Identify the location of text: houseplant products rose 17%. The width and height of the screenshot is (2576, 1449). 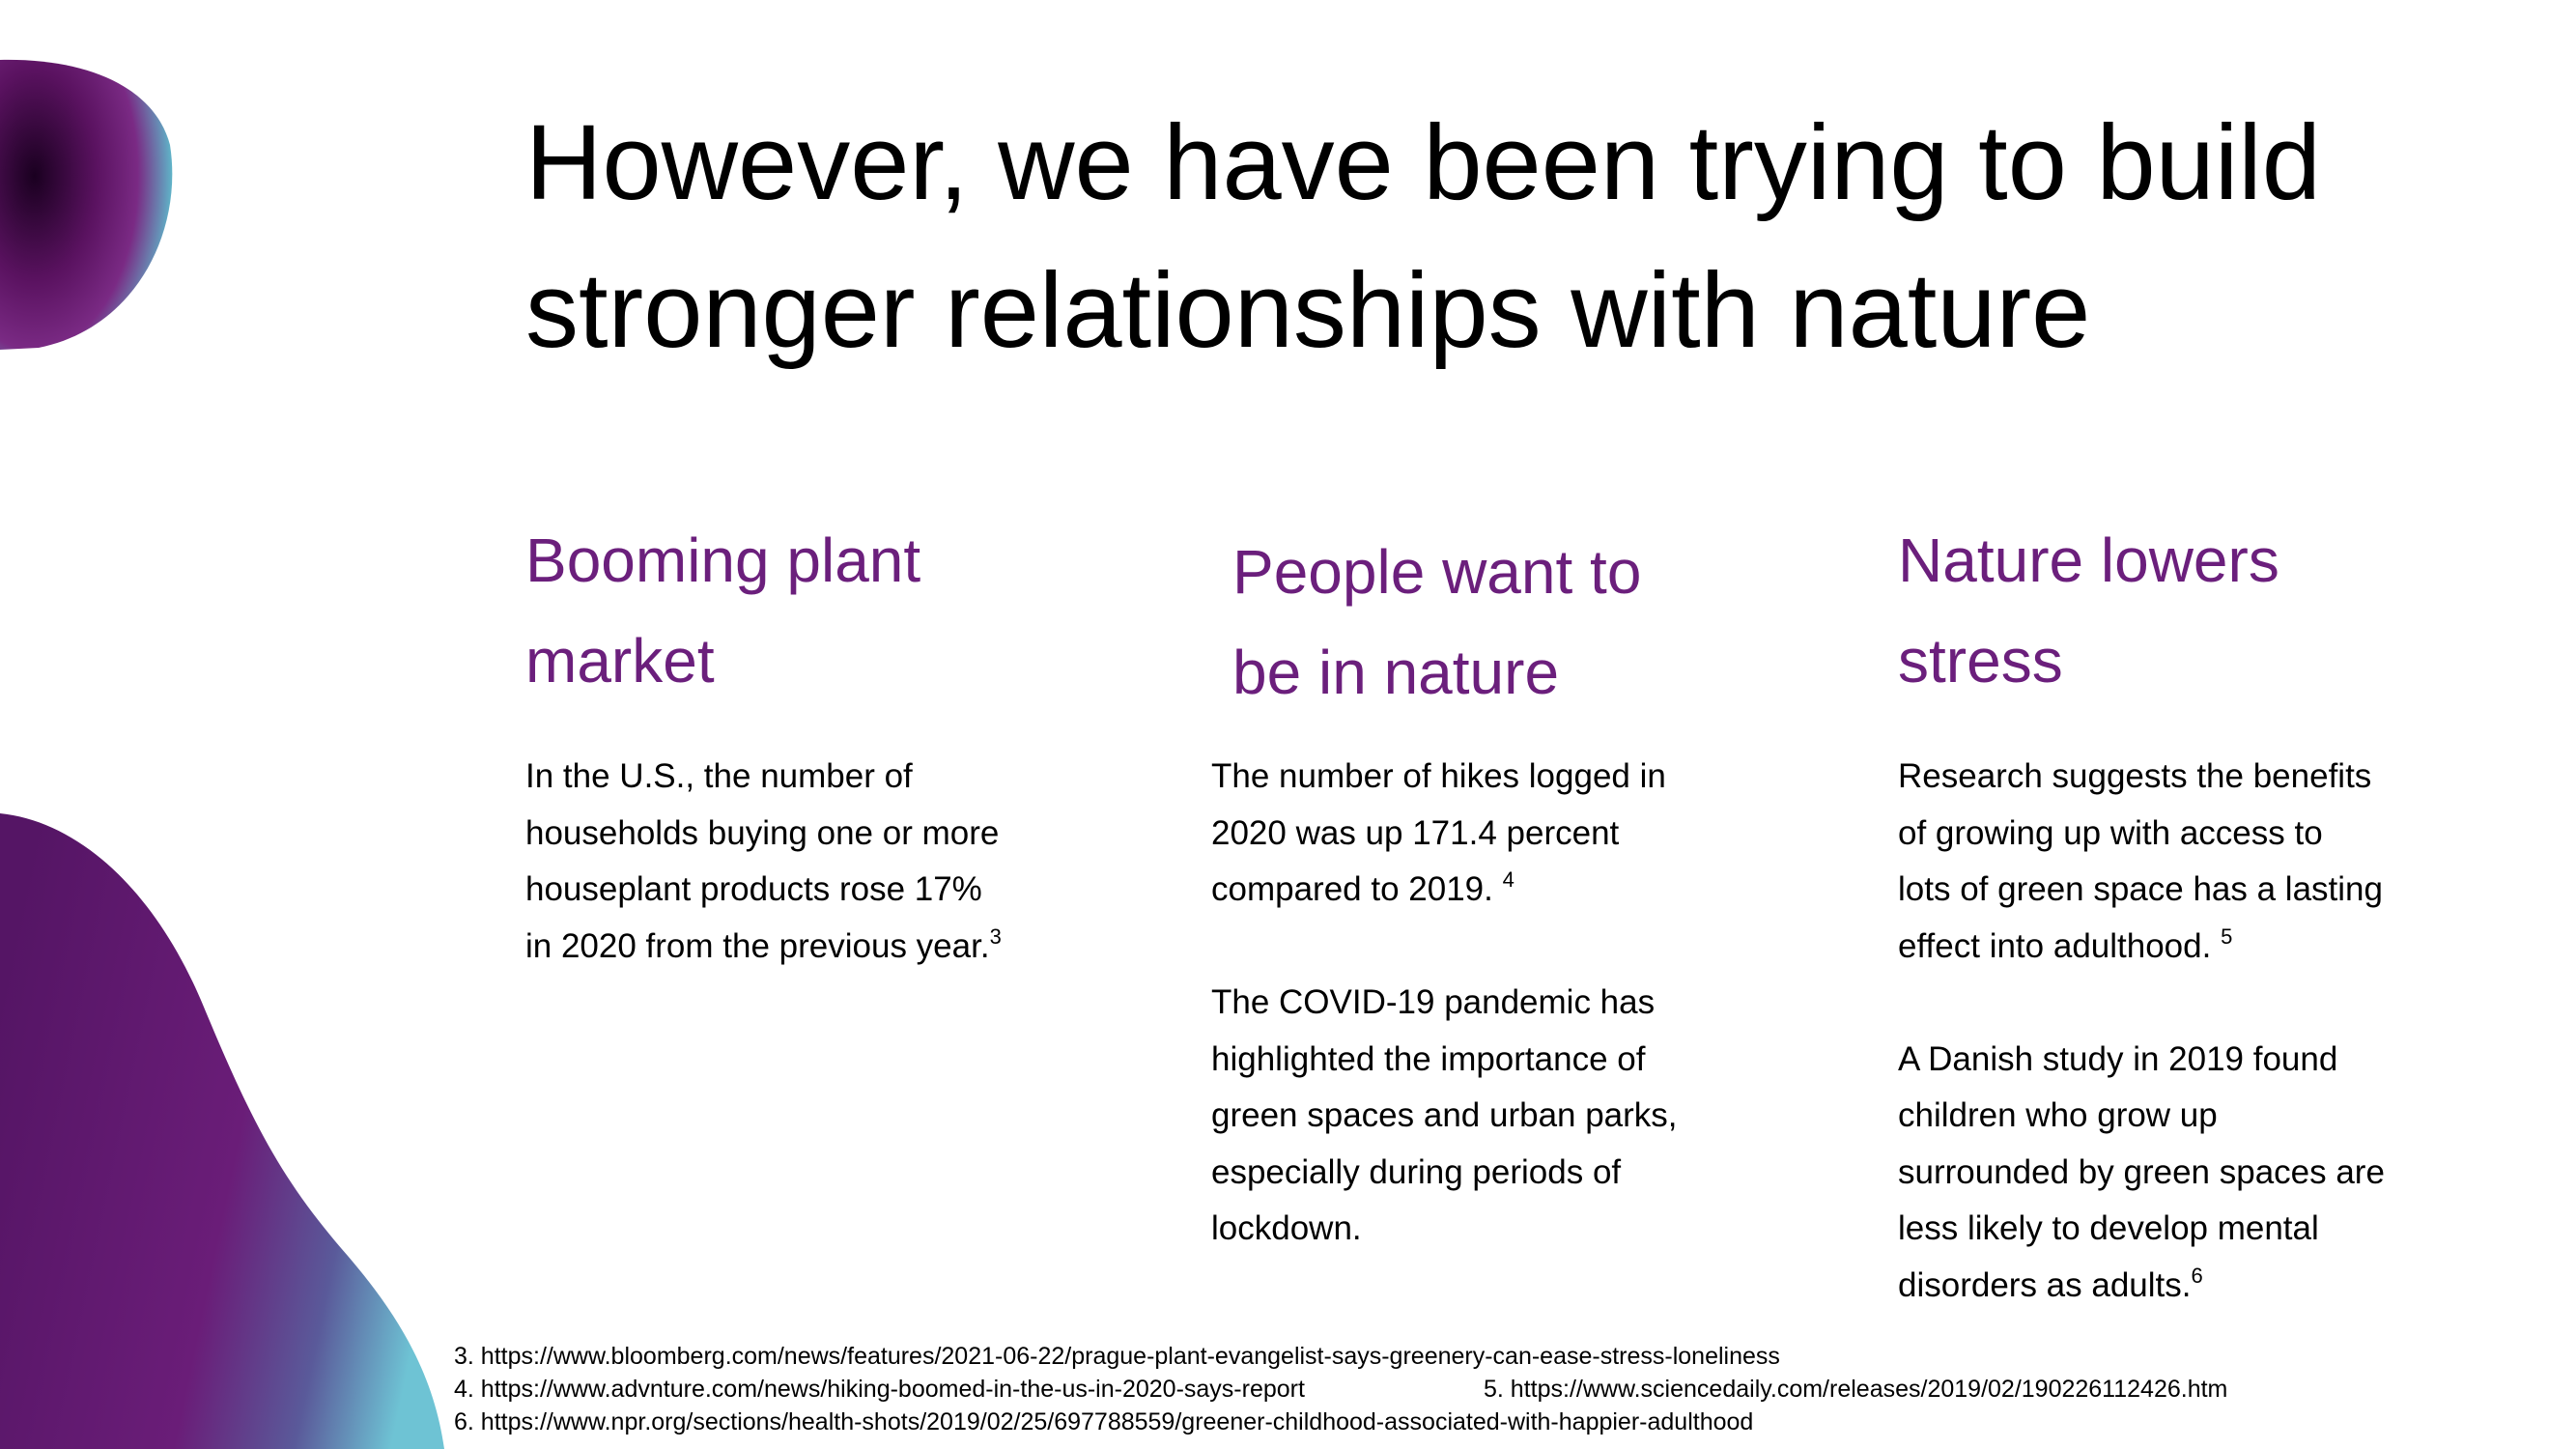
(753, 889).